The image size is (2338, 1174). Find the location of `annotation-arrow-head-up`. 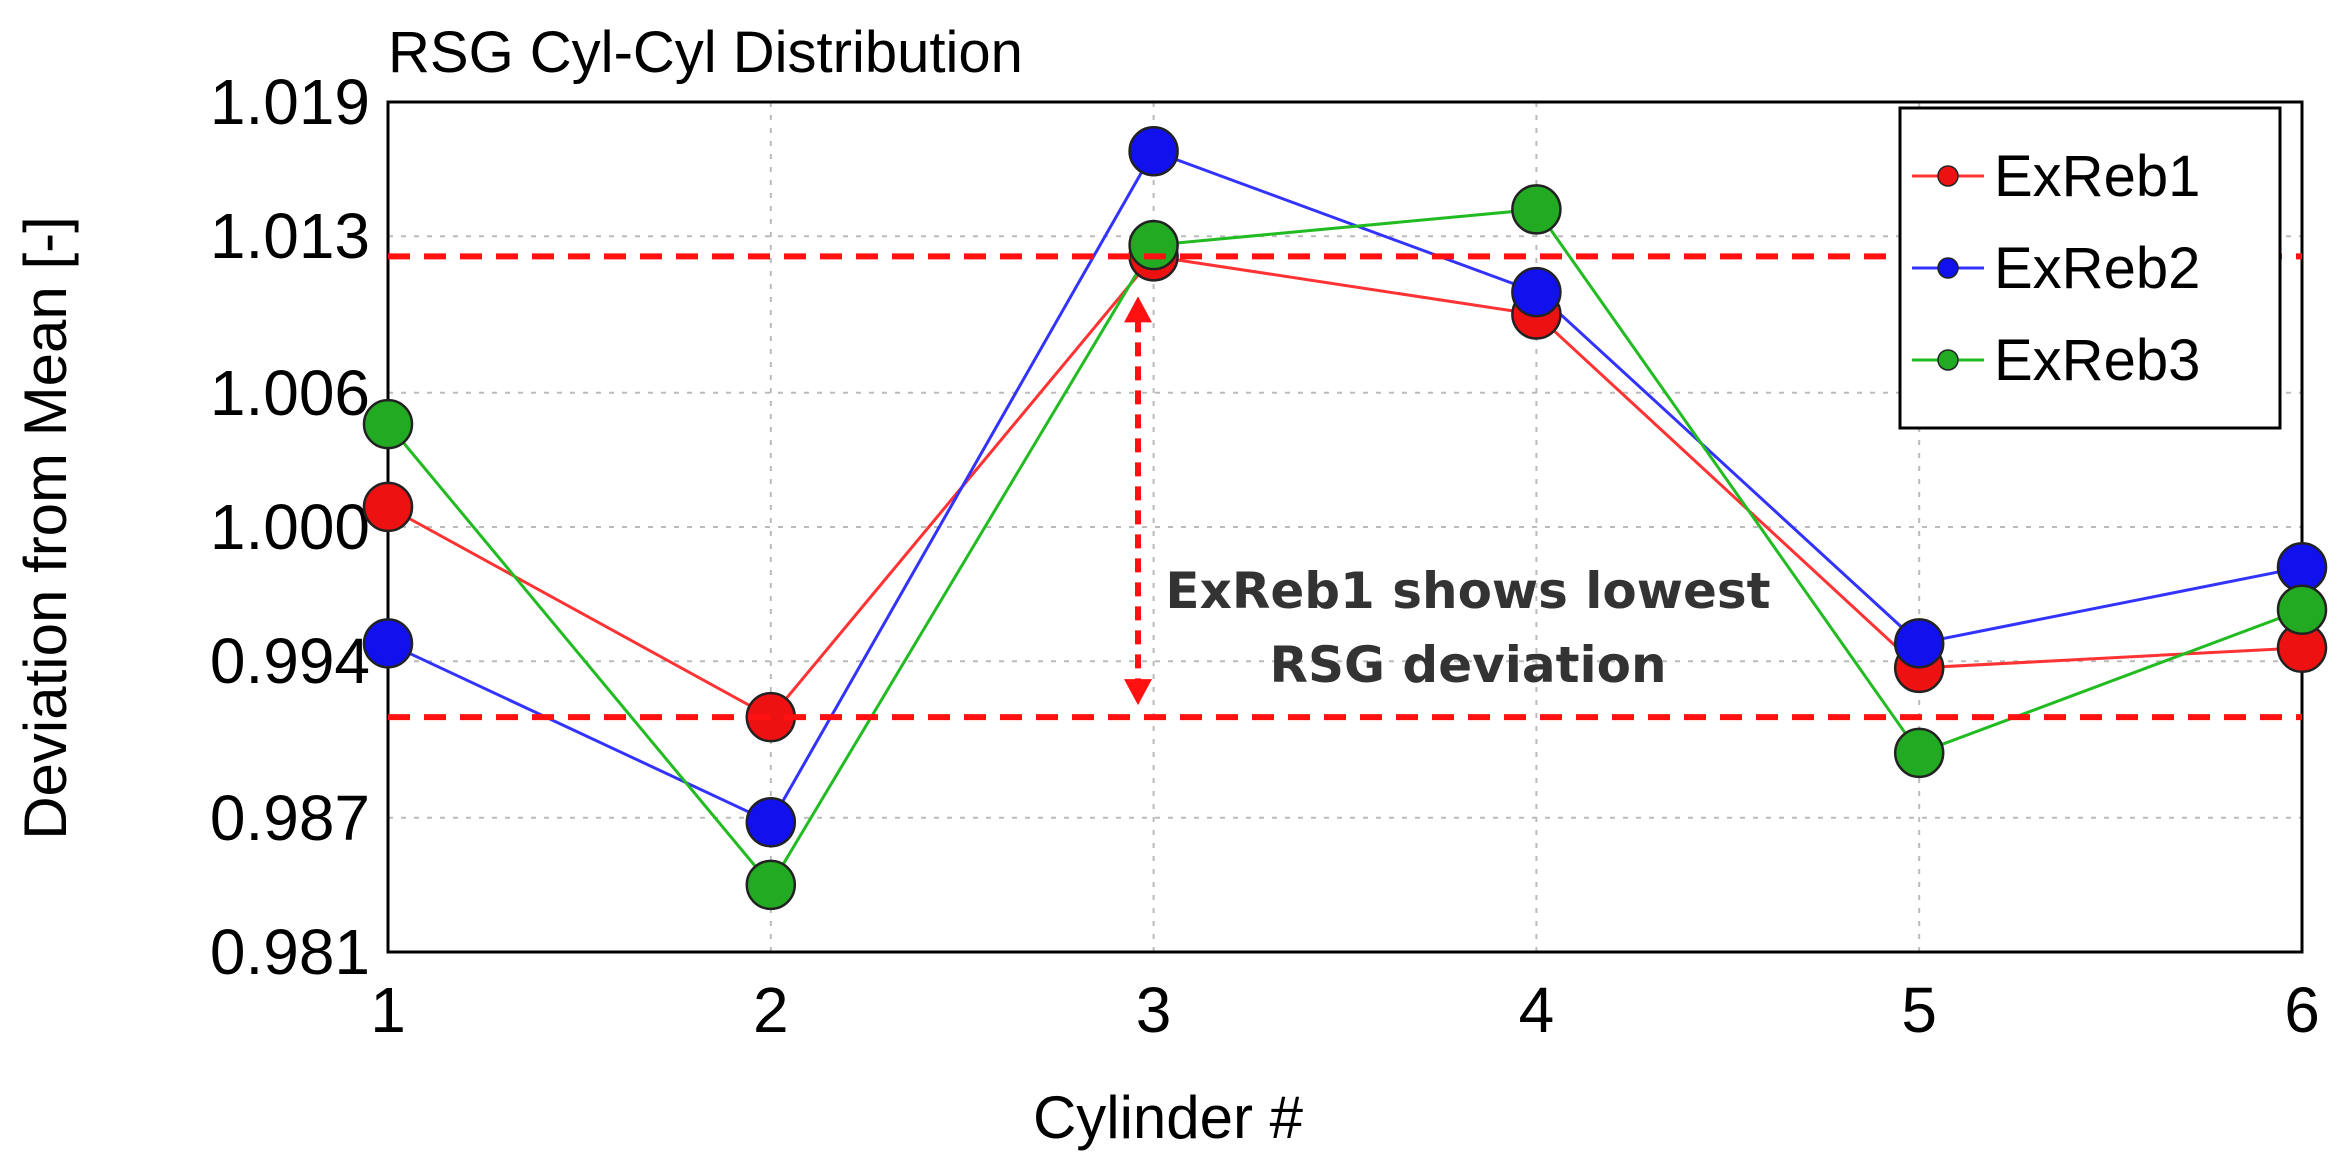

annotation-arrow-head-up is located at coordinates (1138, 309).